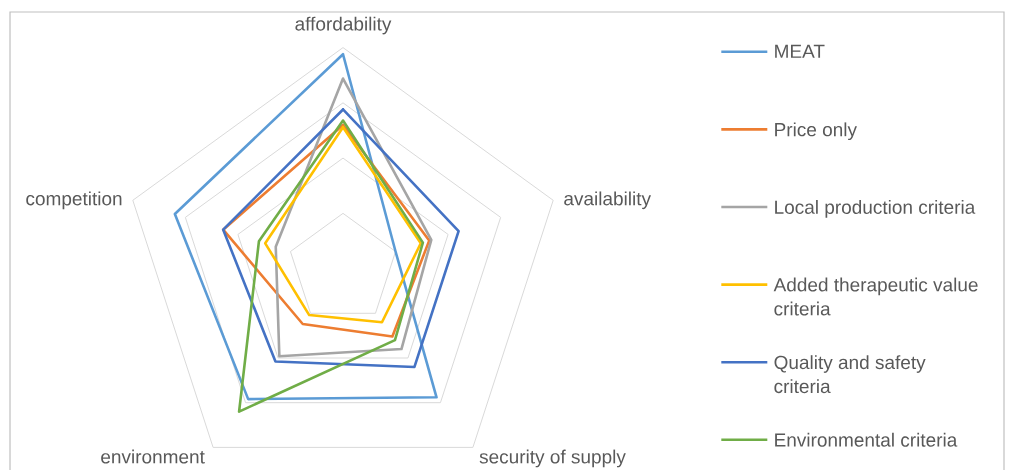 This screenshot has width=1011, height=471. I want to click on legend-label: Price only, so click(816, 131).